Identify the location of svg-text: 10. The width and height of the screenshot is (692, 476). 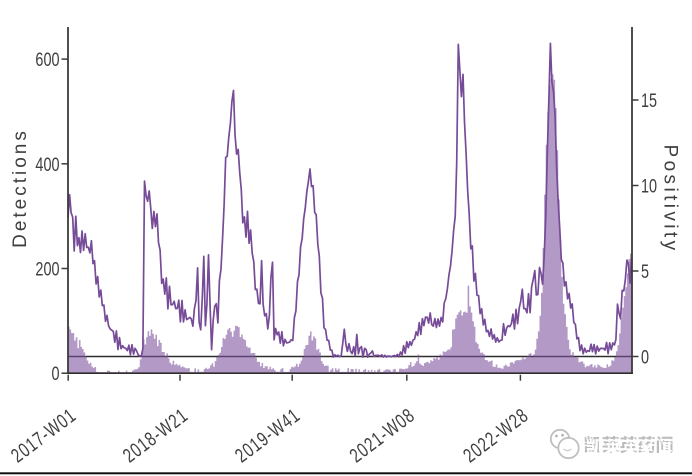
(649, 185).